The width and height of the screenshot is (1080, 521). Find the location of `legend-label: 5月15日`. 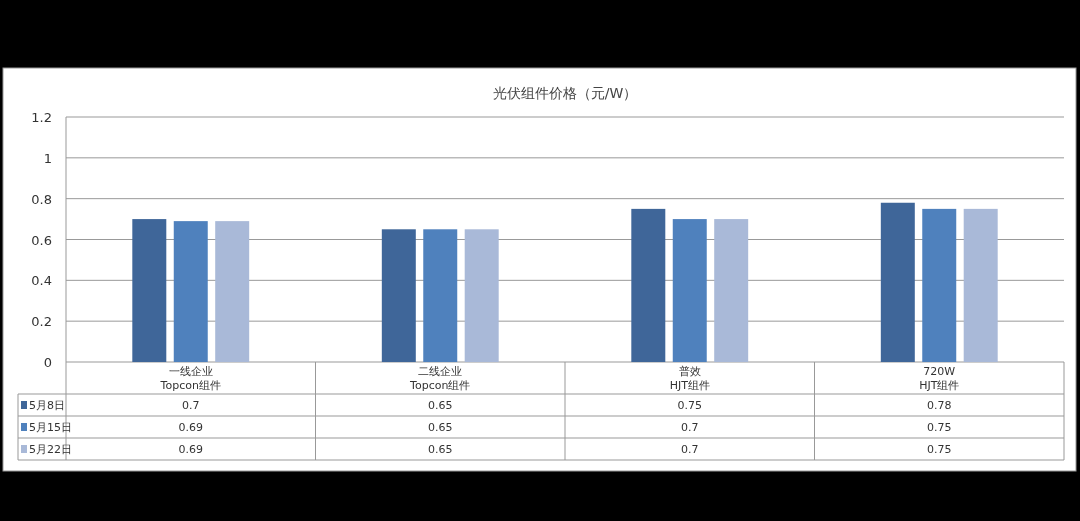

legend-label: 5月15日 is located at coordinates (50, 427).